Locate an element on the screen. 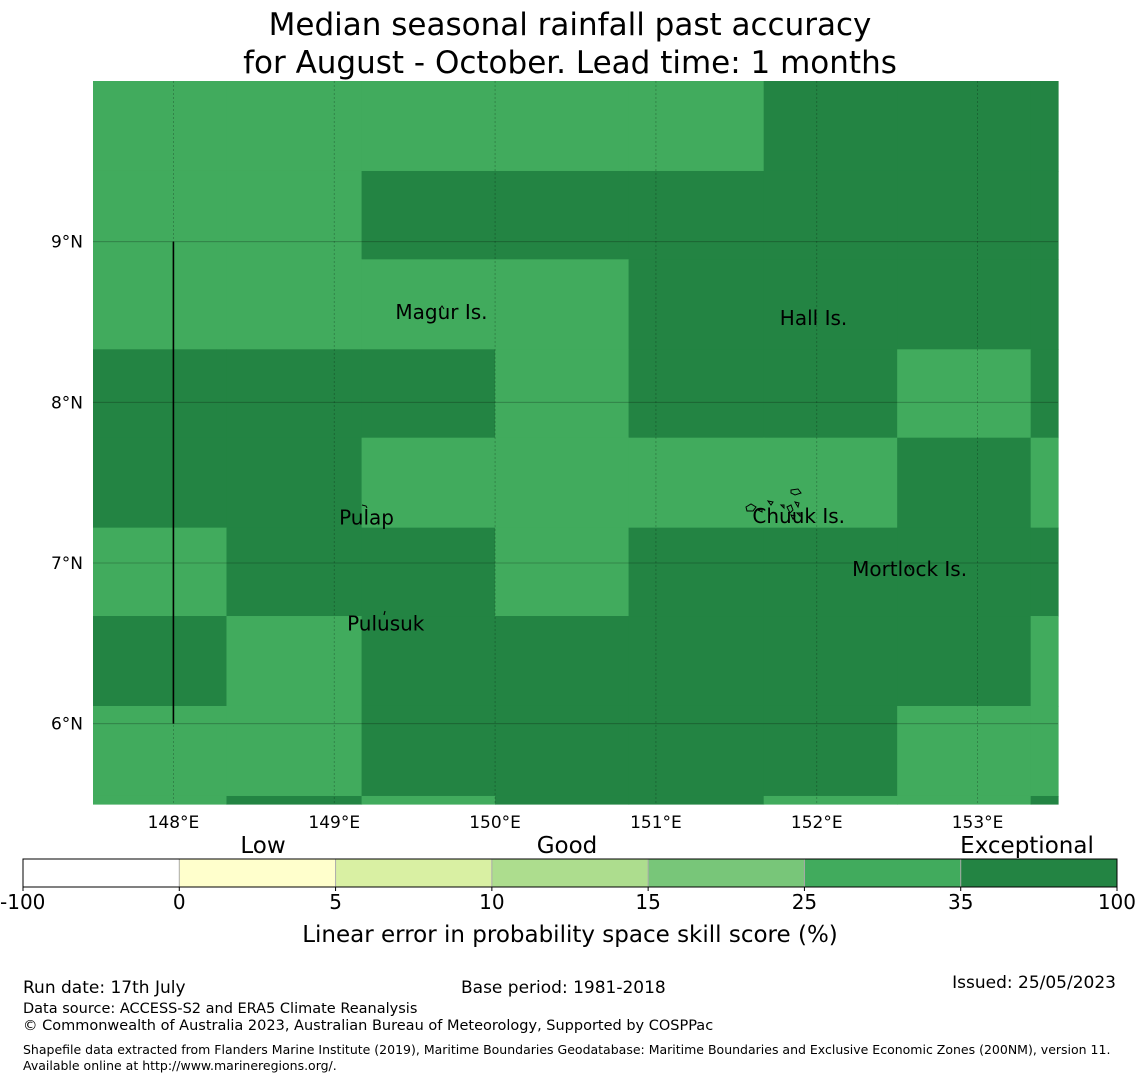 Image resolution: width=1140 pixels, height=1080 pixels. colorbar: -100 0 5 10 15 25 35 100 Low Good Exceptional is located at coordinates (568, 873).